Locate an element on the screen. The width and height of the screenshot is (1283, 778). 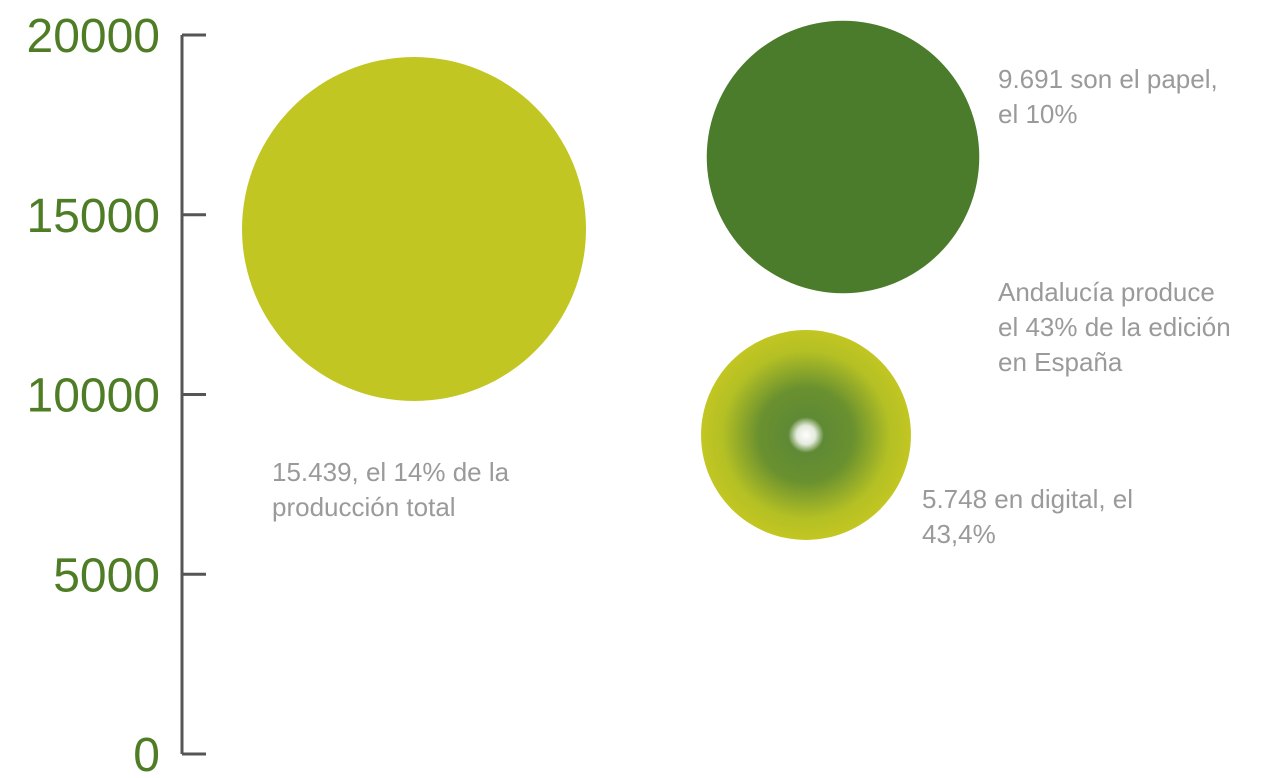
y-tick-label: 10000 is located at coordinates (93, 396).